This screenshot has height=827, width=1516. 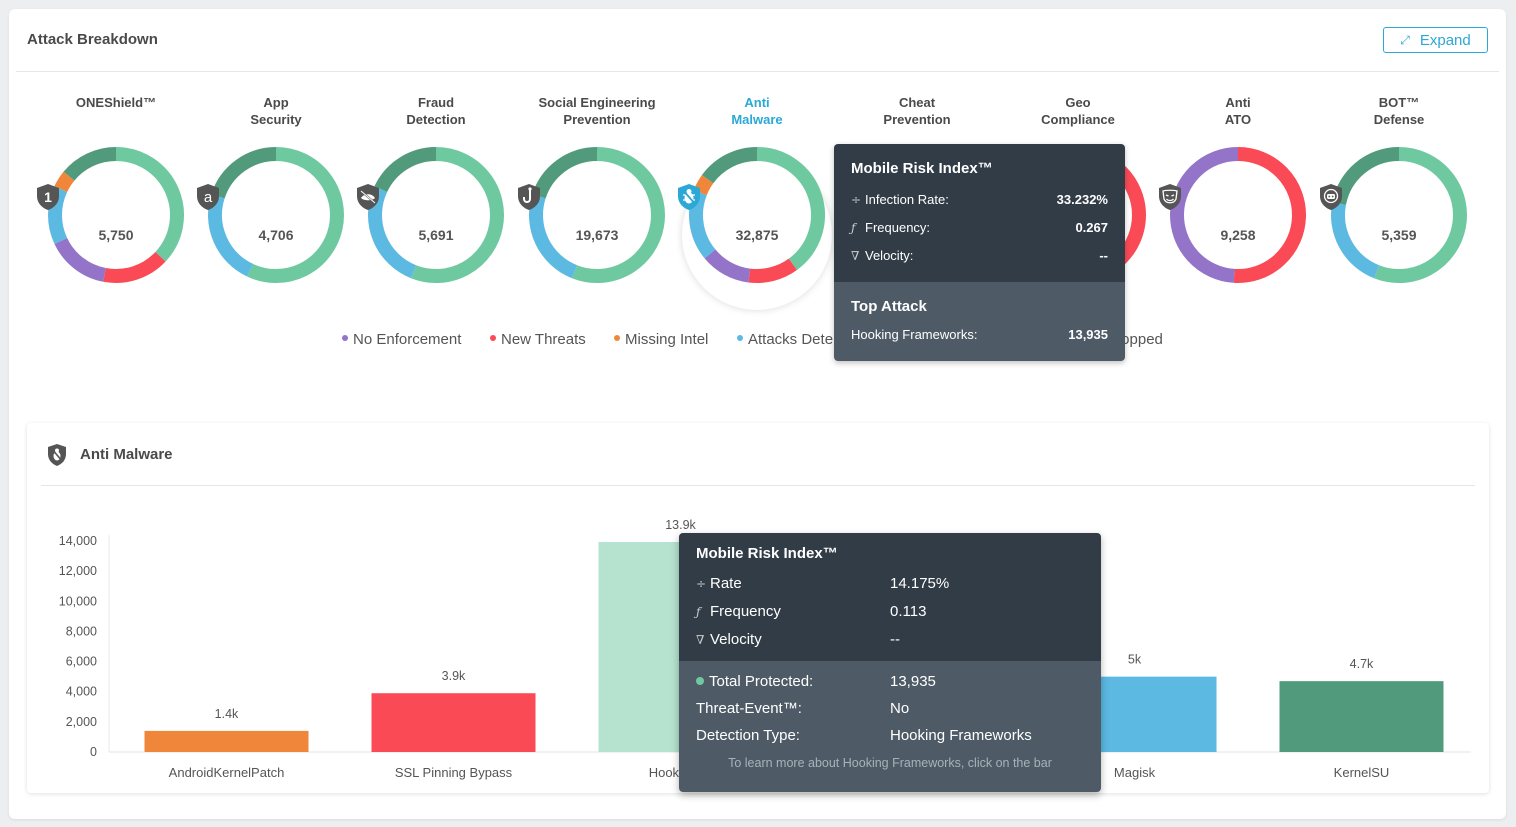 What do you see at coordinates (1399, 111) in the screenshot?
I see `category-label: BOT™ Defense` at bounding box center [1399, 111].